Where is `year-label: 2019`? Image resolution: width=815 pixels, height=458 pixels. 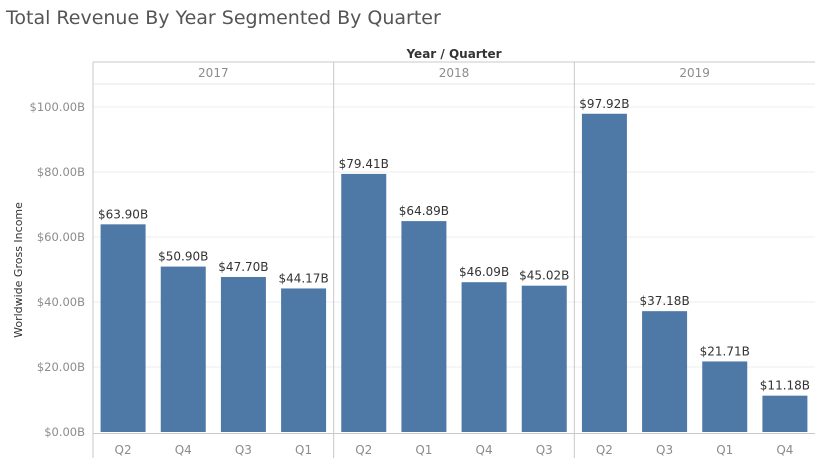
year-label: 2019 is located at coordinates (694, 73).